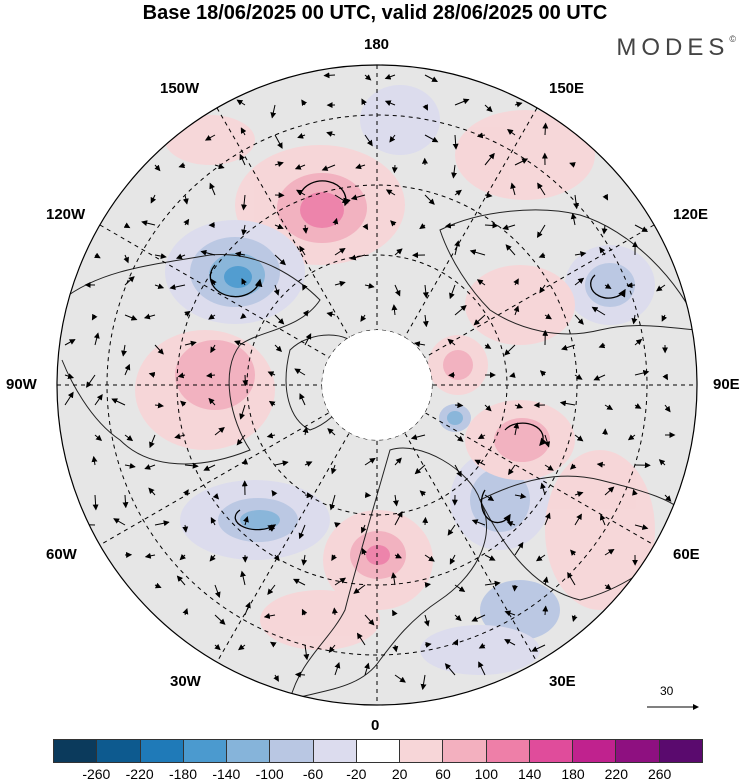  Describe the element at coordinates (96, 774) in the screenshot. I see `colorbar-tick-label: -260` at that location.